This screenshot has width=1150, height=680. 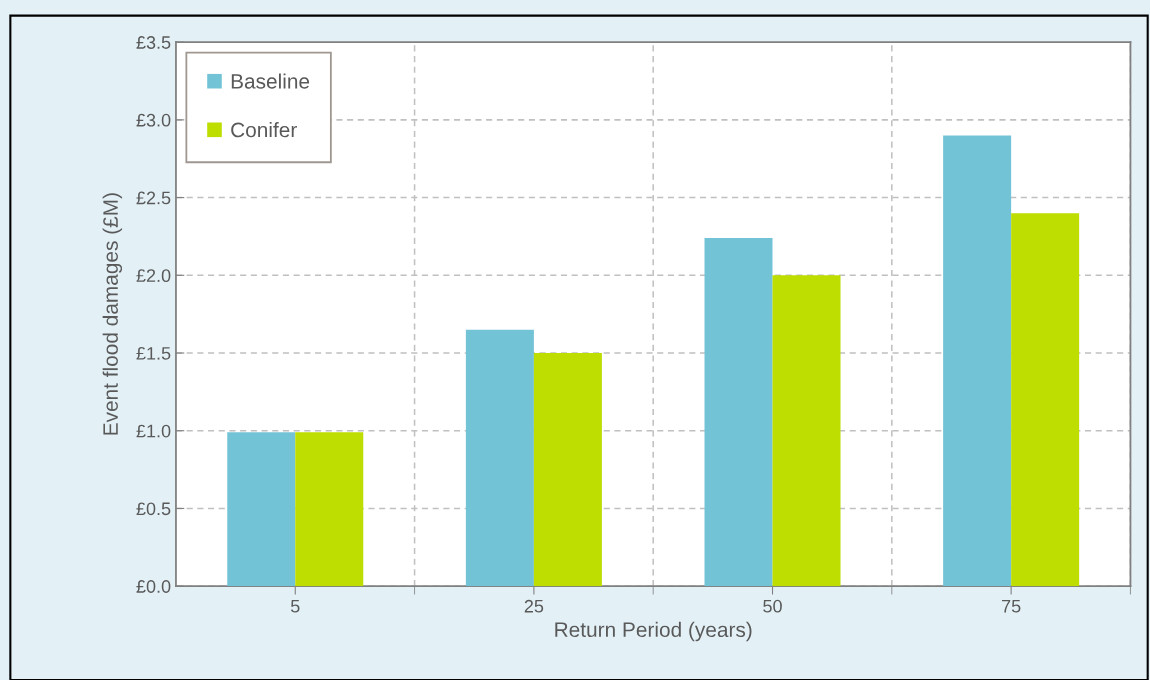 I want to click on y-tick-label: £0.0, so click(x=153, y=586).